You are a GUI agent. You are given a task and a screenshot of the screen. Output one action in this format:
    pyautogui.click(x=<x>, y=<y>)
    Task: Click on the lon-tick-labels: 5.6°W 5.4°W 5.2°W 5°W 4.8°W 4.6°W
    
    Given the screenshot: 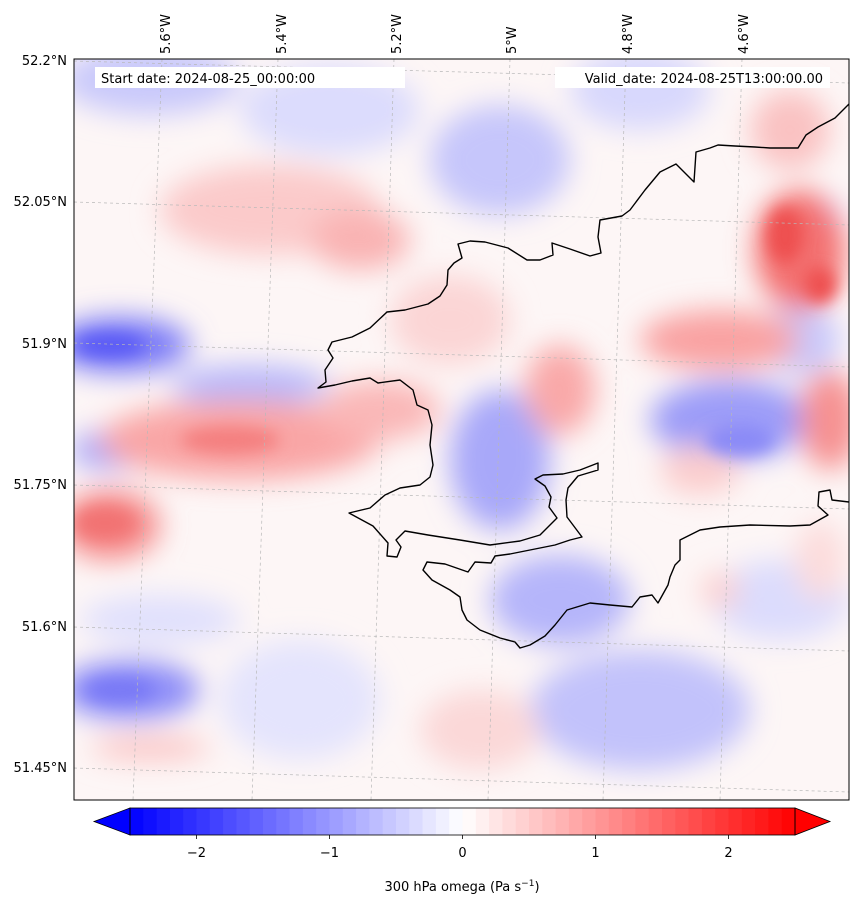 What is the action you would take?
    pyautogui.click(x=455, y=34)
    